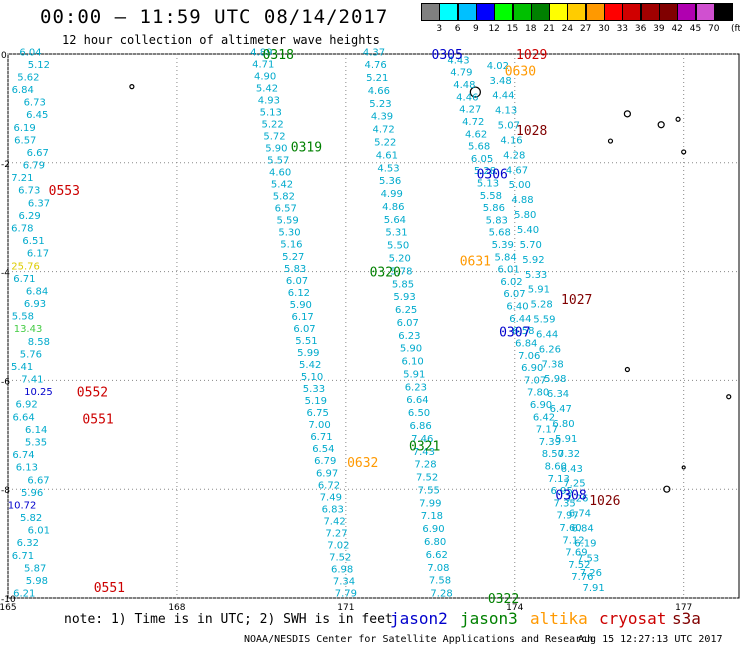 Image resolution: width=740 pixels, height=650 pixels. Describe the element at coordinates (293, 257) in the screenshot. I see `swh-value-label: 5.27` at that location.